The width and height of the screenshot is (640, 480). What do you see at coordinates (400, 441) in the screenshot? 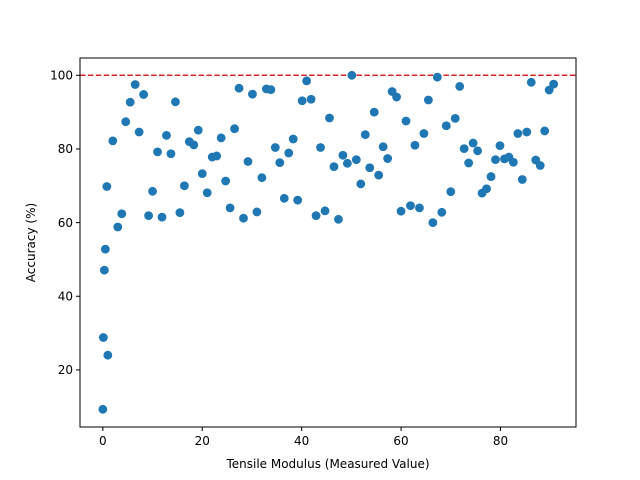
I see `x-tick-label: 60` at bounding box center [400, 441].